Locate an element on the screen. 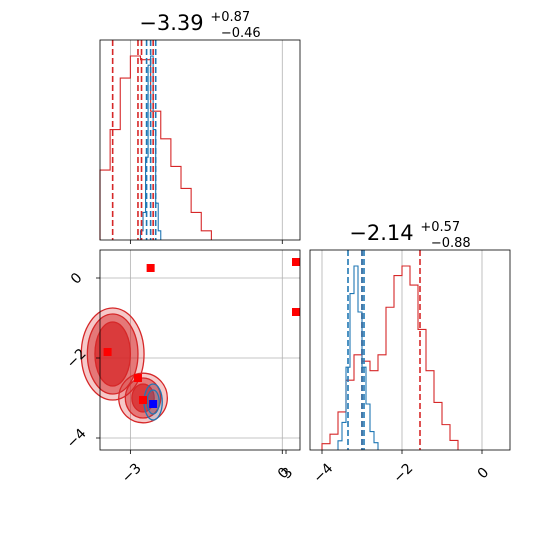 Image resolution: width=550 pixels, height=550 pixels. axes-frame-bottom-left is located at coordinates (200, 350).